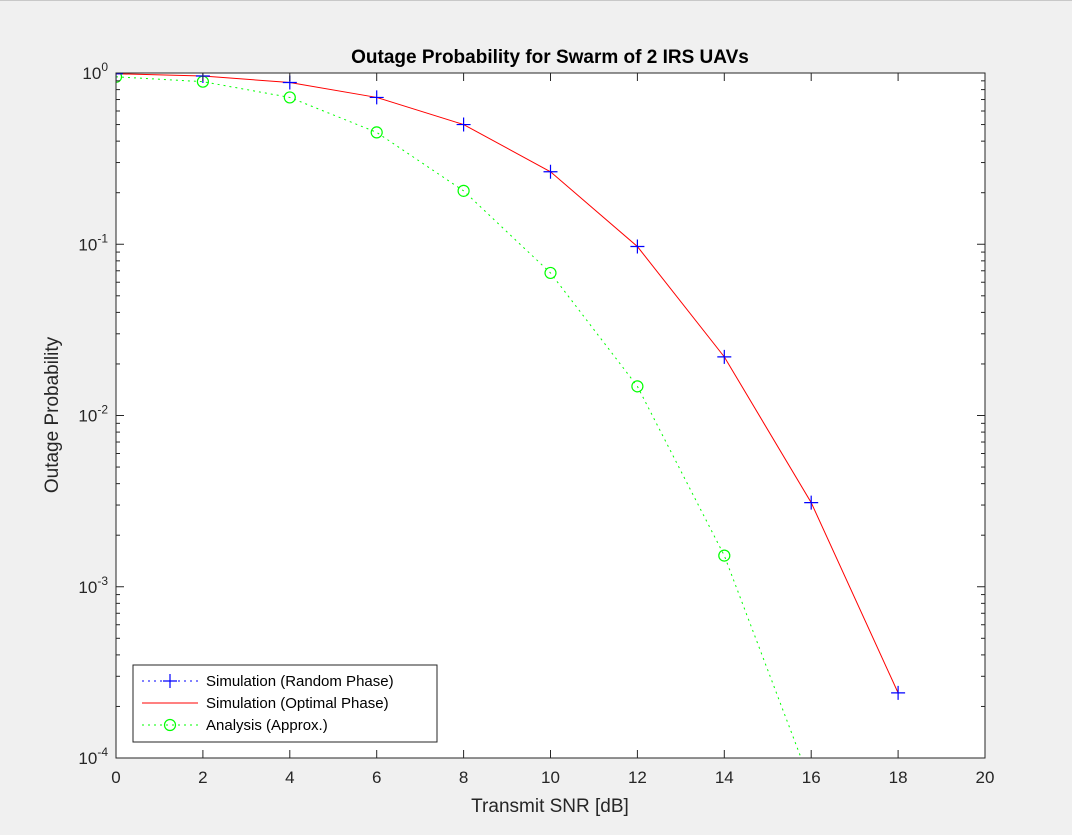  What do you see at coordinates (267, 725) in the screenshot?
I see `legend-entry-label: Analysis (Approx.)` at bounding box center [267, 725].